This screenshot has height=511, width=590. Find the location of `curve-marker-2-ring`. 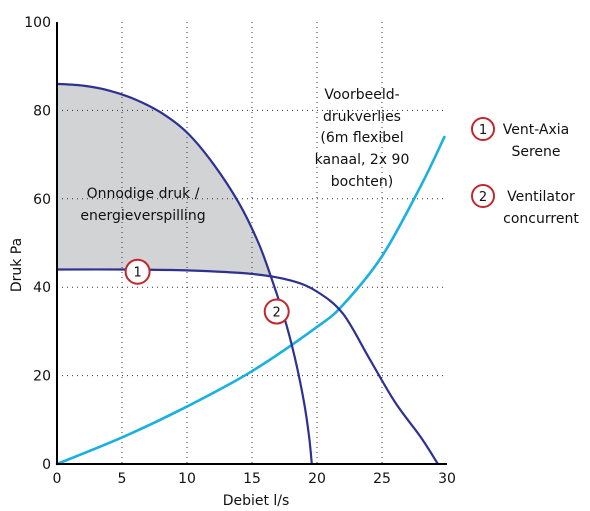

curve-marker-2-ring is located at coordinates (276, 311).